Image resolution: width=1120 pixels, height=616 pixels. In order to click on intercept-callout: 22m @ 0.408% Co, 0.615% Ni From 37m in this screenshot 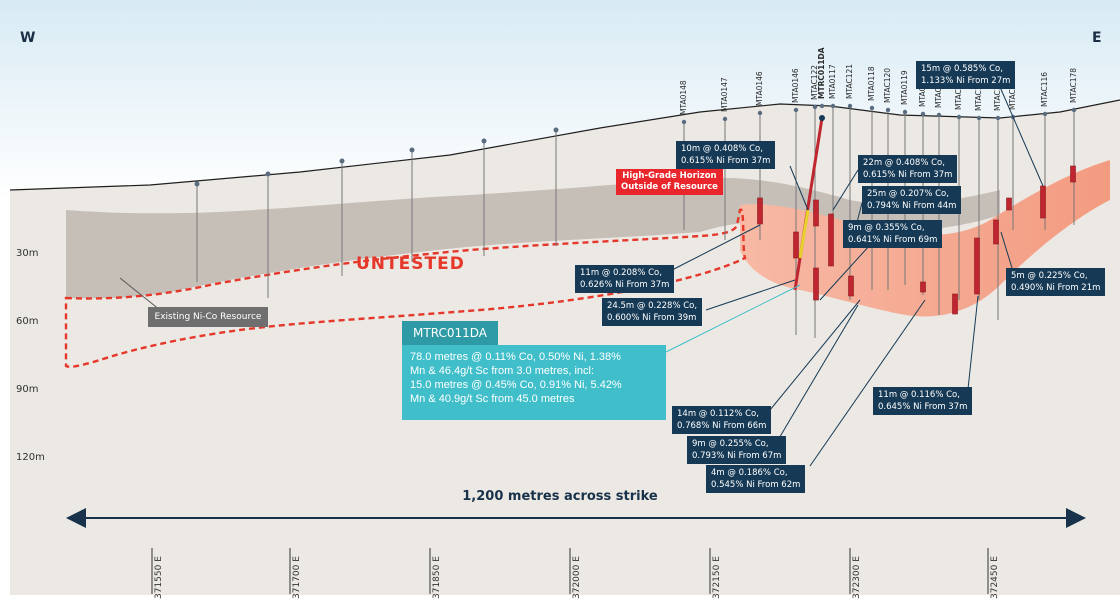, I will do `click(908, 169)`.